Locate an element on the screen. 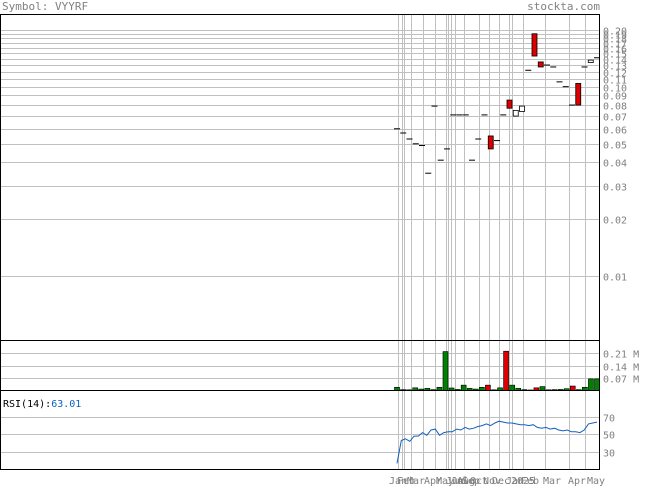 The height and width of the screenshot is (486, 655). x-tick-label: Nov is located at coordinates (492, 481).